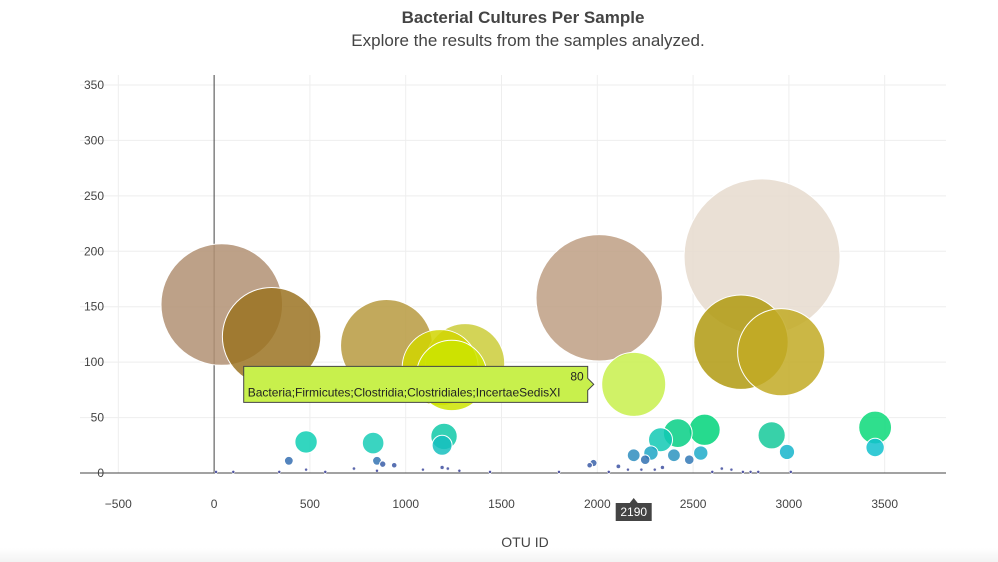 The image size is (998, 562). Describe the element at coordinates (501, 504) in the screenshot. I see `x-tick-label: 1500` at that location.